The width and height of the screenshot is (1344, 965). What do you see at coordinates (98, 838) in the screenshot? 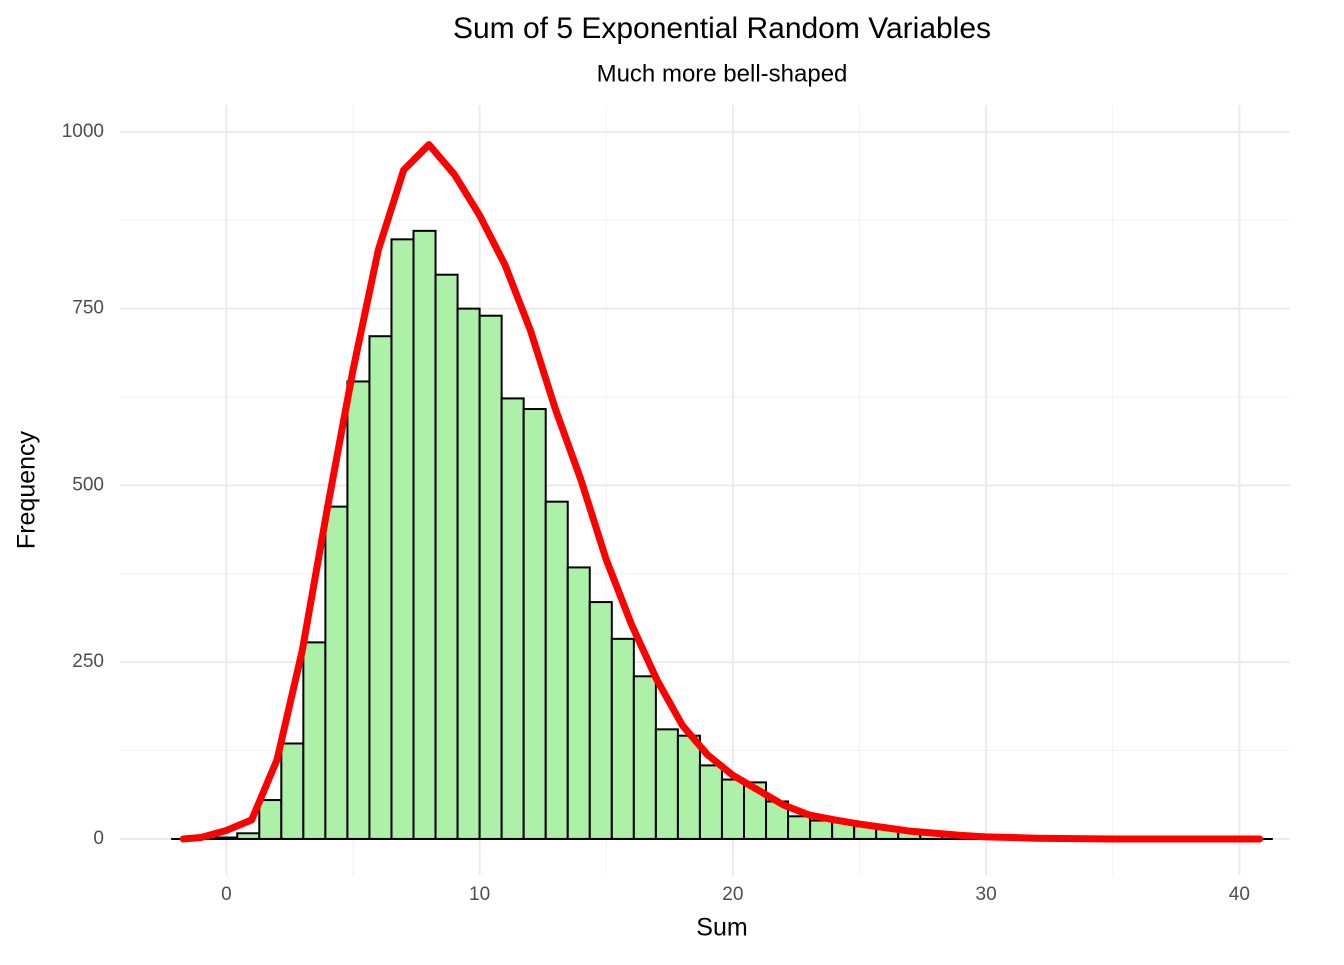
I see `y-tick-label: 0` at bounding box center [98, 838].